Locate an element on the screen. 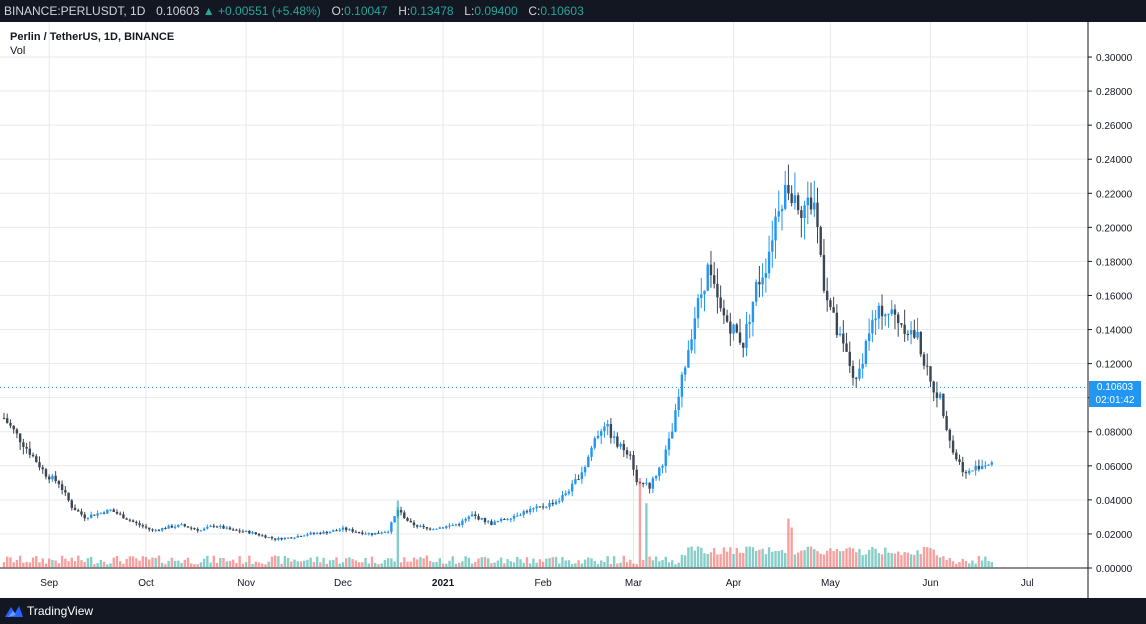 This screenshot has height=624, width=1146. price-tick-label: 0.28000 is located at coordinates (1114, 92).